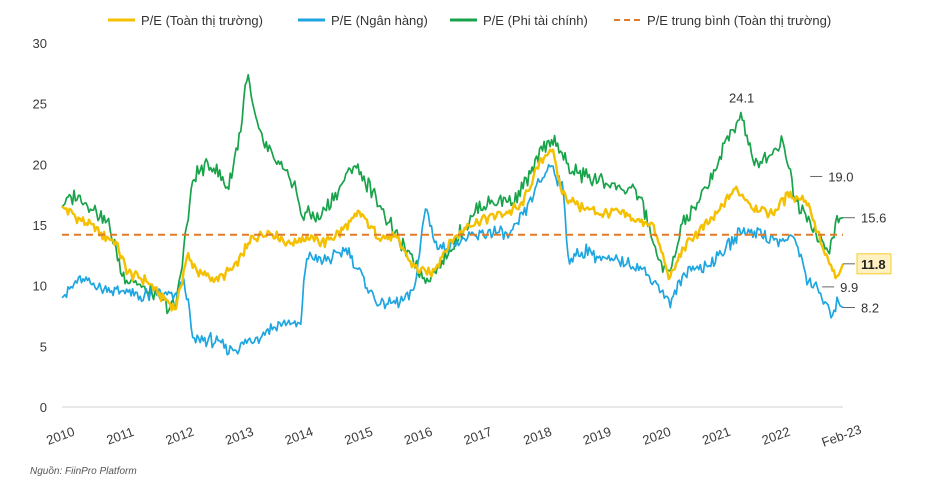 This screenshot has width=932, height=486. What do you see at coordinates (119, 436) in the screenshot?
I see `x-tick-label: 2011` at bounding box center [119, 436].